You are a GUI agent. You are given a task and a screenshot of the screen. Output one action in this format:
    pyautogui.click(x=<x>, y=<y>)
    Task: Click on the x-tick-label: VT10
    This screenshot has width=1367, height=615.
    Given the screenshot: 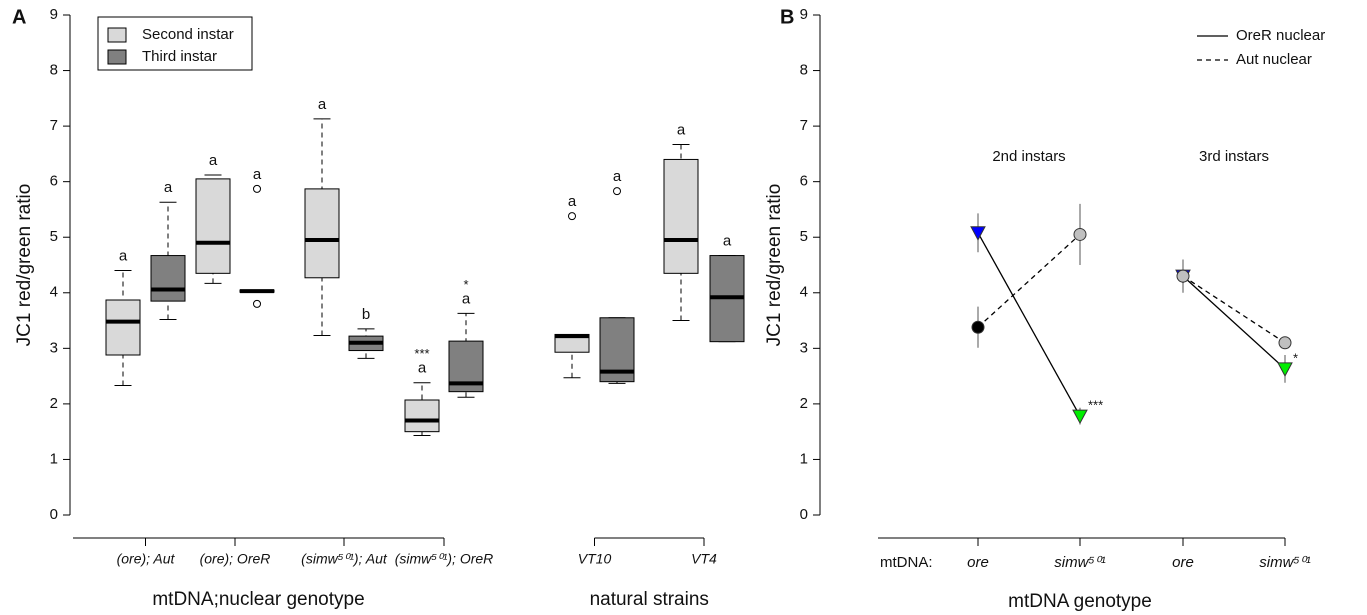 What is the action you would take?
    pyautogui.click(x=595, y=559)
    